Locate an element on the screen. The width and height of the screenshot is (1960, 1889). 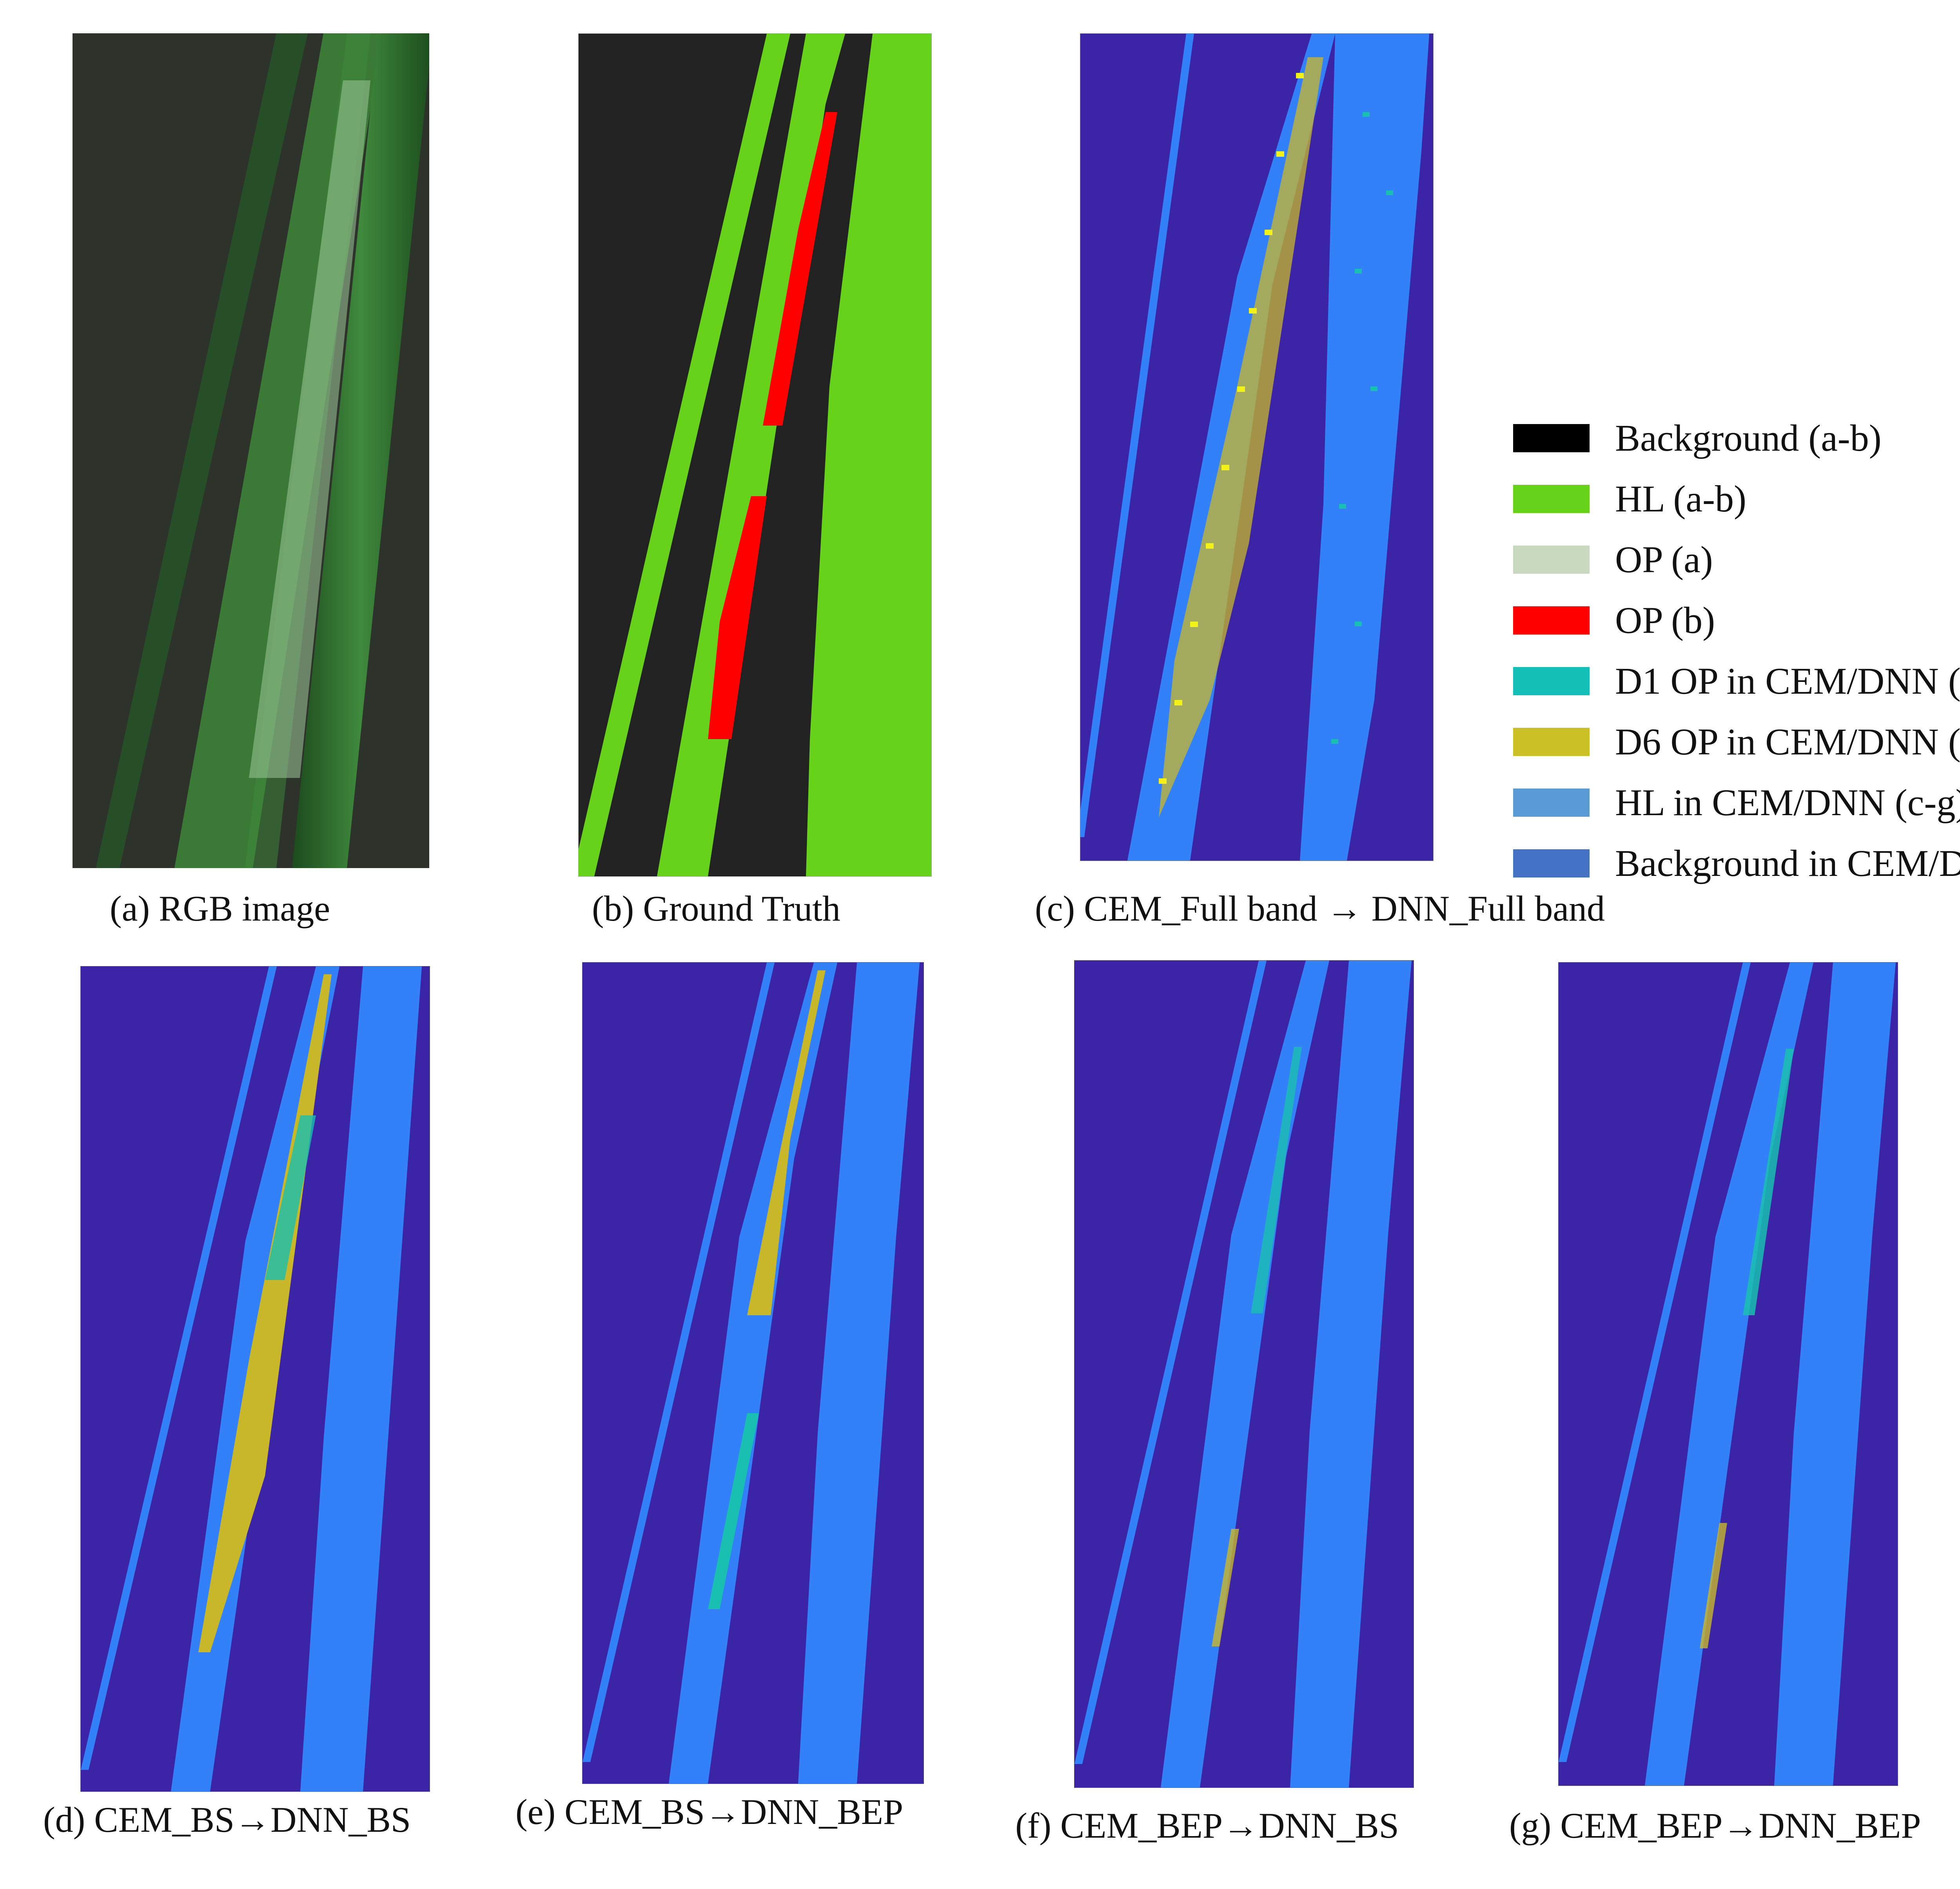
classification-map-d is located at coordinates (255, 1378).